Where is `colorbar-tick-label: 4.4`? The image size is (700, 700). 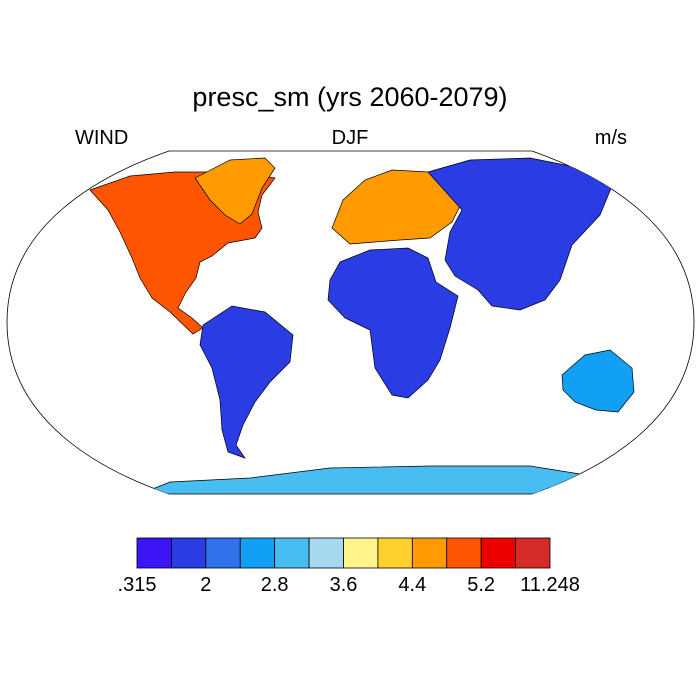
colorbar-tick-label: 4.4 is located at coordinates (412, 585).